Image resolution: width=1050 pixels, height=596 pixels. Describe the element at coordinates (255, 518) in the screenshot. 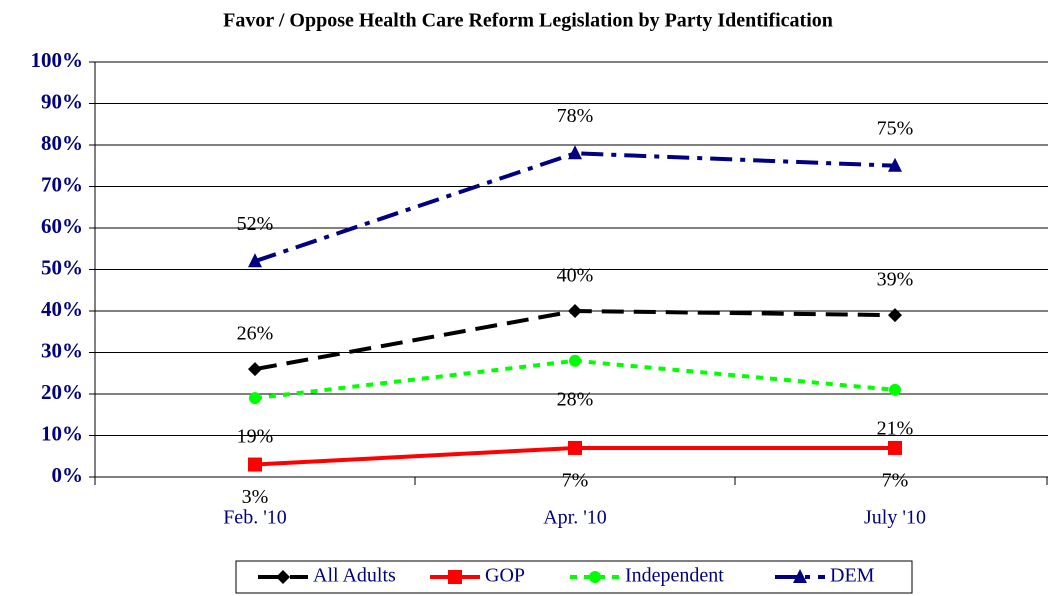

I see `x-tick-label: Feb. '10` at that location.